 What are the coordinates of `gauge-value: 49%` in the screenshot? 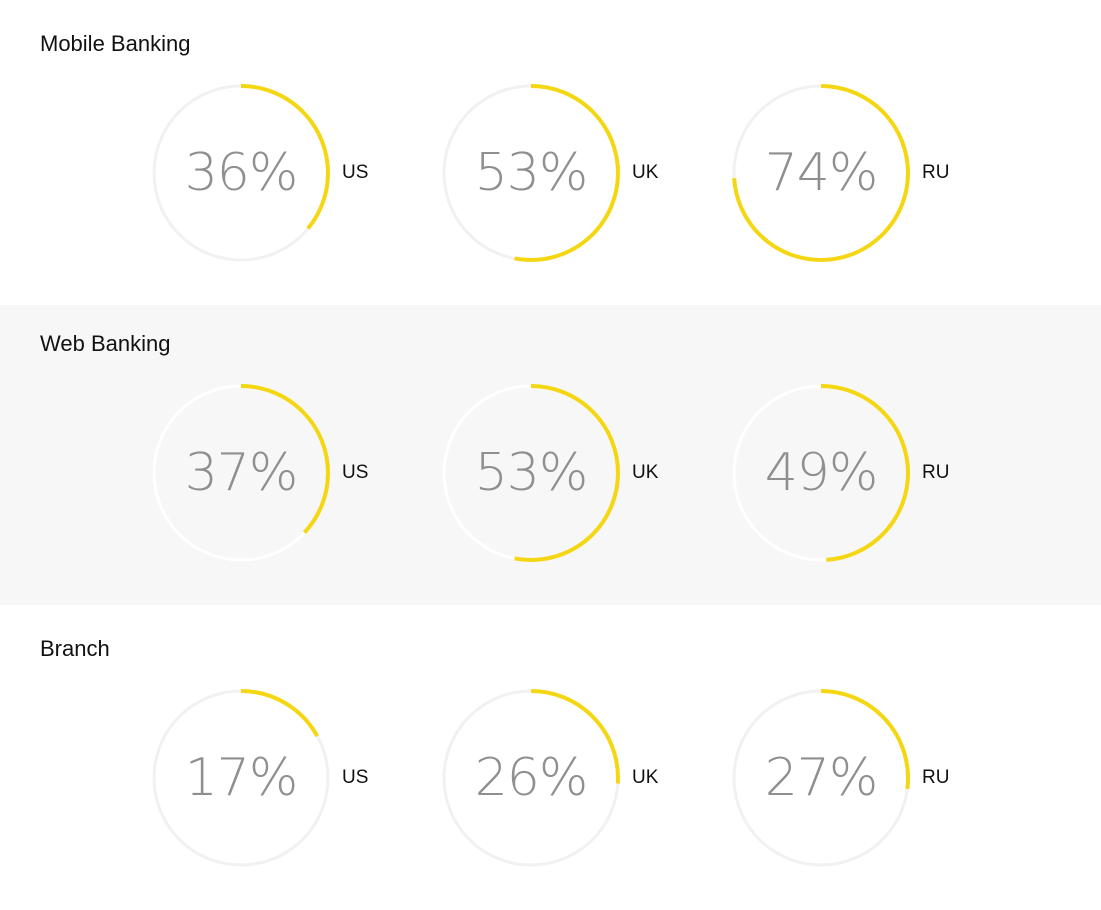 It's located at (821, 473).